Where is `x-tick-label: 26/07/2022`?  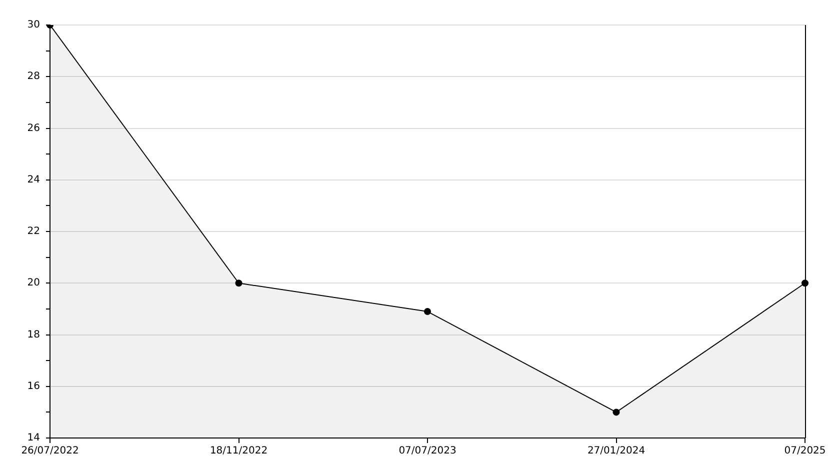 x-tick-label: 26/07/2022 is located at coordinates (50, 451).